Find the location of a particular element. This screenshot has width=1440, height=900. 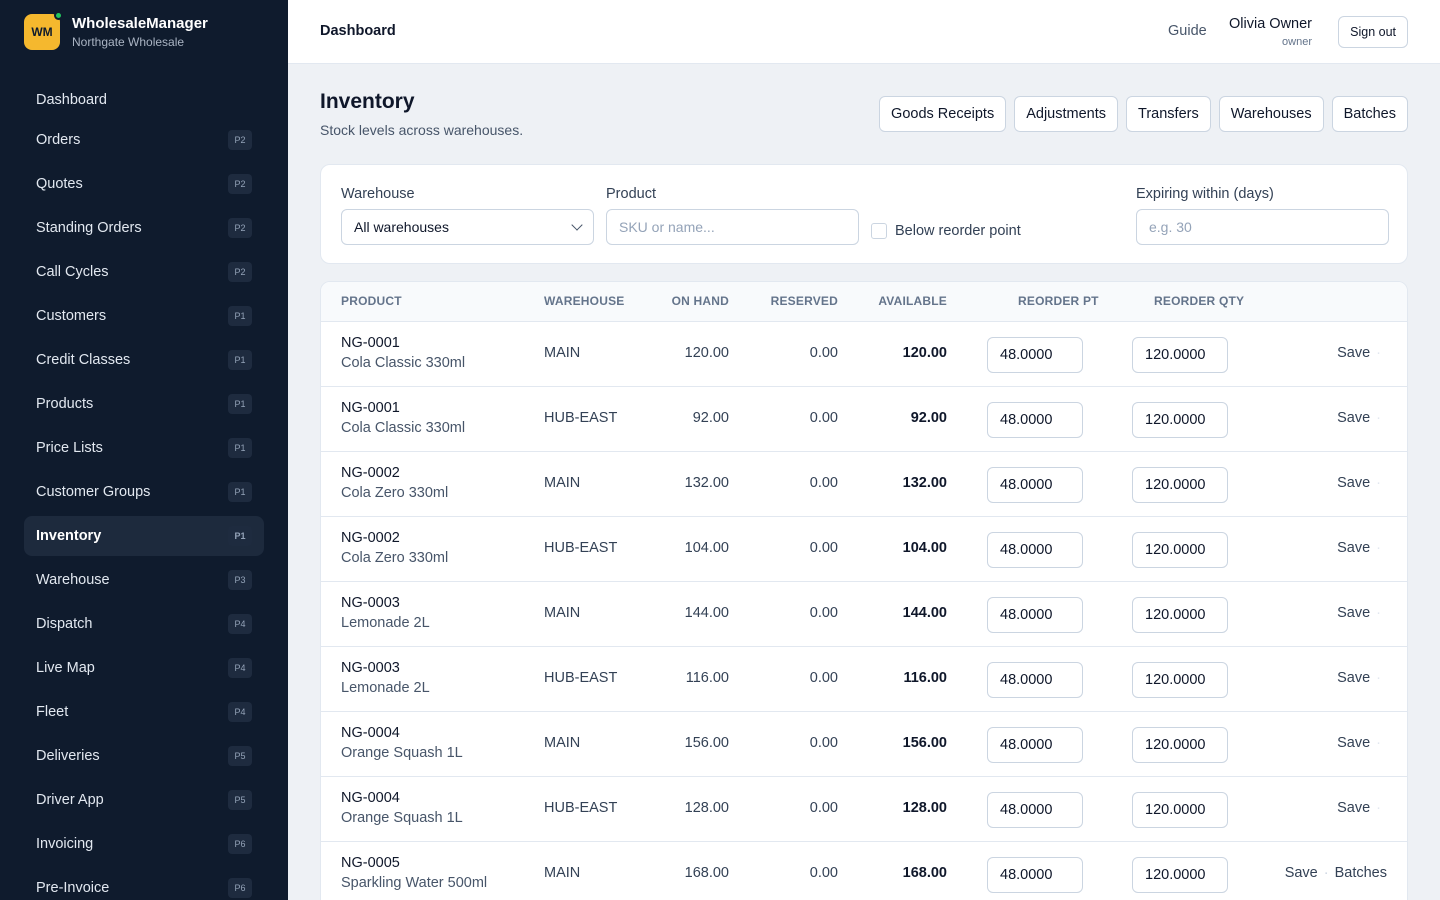

phase-badge: P5 is located at coordinates (240, 756).